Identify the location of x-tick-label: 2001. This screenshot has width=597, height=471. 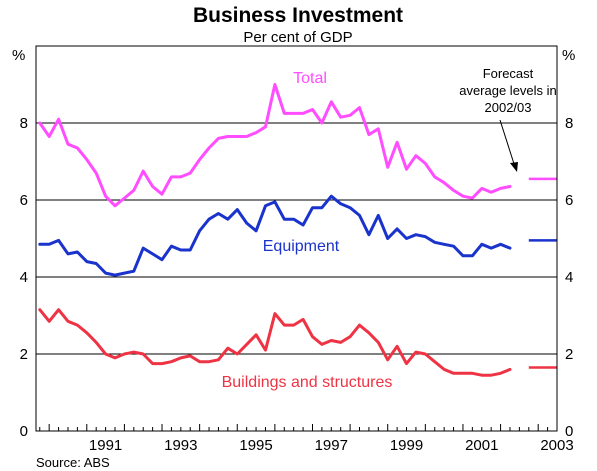
(481, 445).